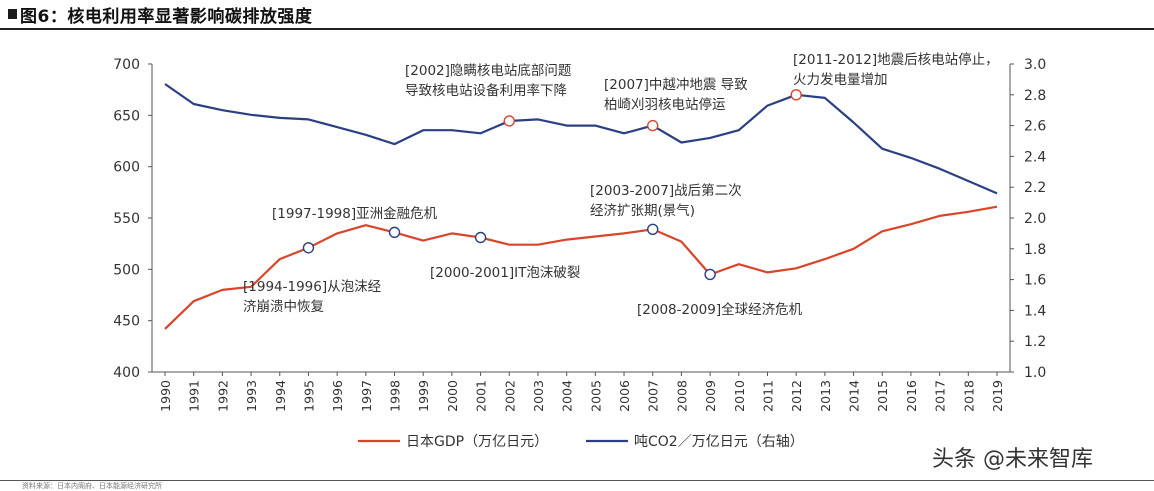 Image resolution: width=1154 pixels, height=491 pixels. What do you see at coordinates (911, 396) in the screenshot?
I see `x-tick-label: 2016` at bounding box center [911, 396].